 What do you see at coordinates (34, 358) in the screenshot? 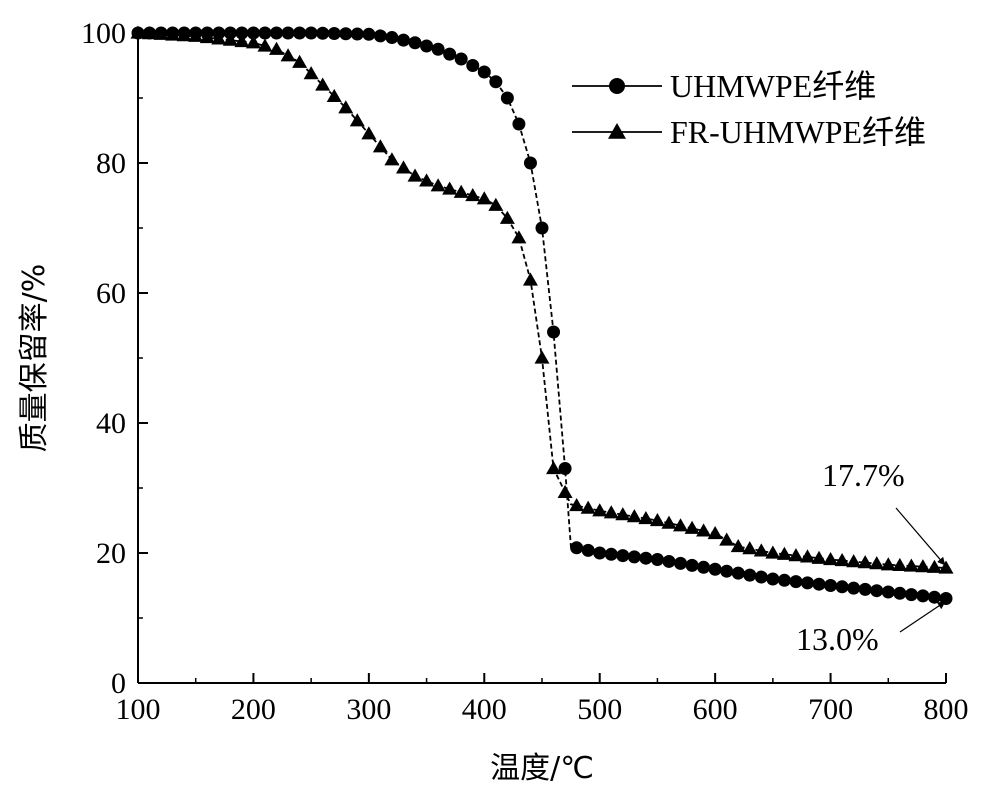
I see `y-axis-title: 质量保留率/%` at bounding box center [34, 358].